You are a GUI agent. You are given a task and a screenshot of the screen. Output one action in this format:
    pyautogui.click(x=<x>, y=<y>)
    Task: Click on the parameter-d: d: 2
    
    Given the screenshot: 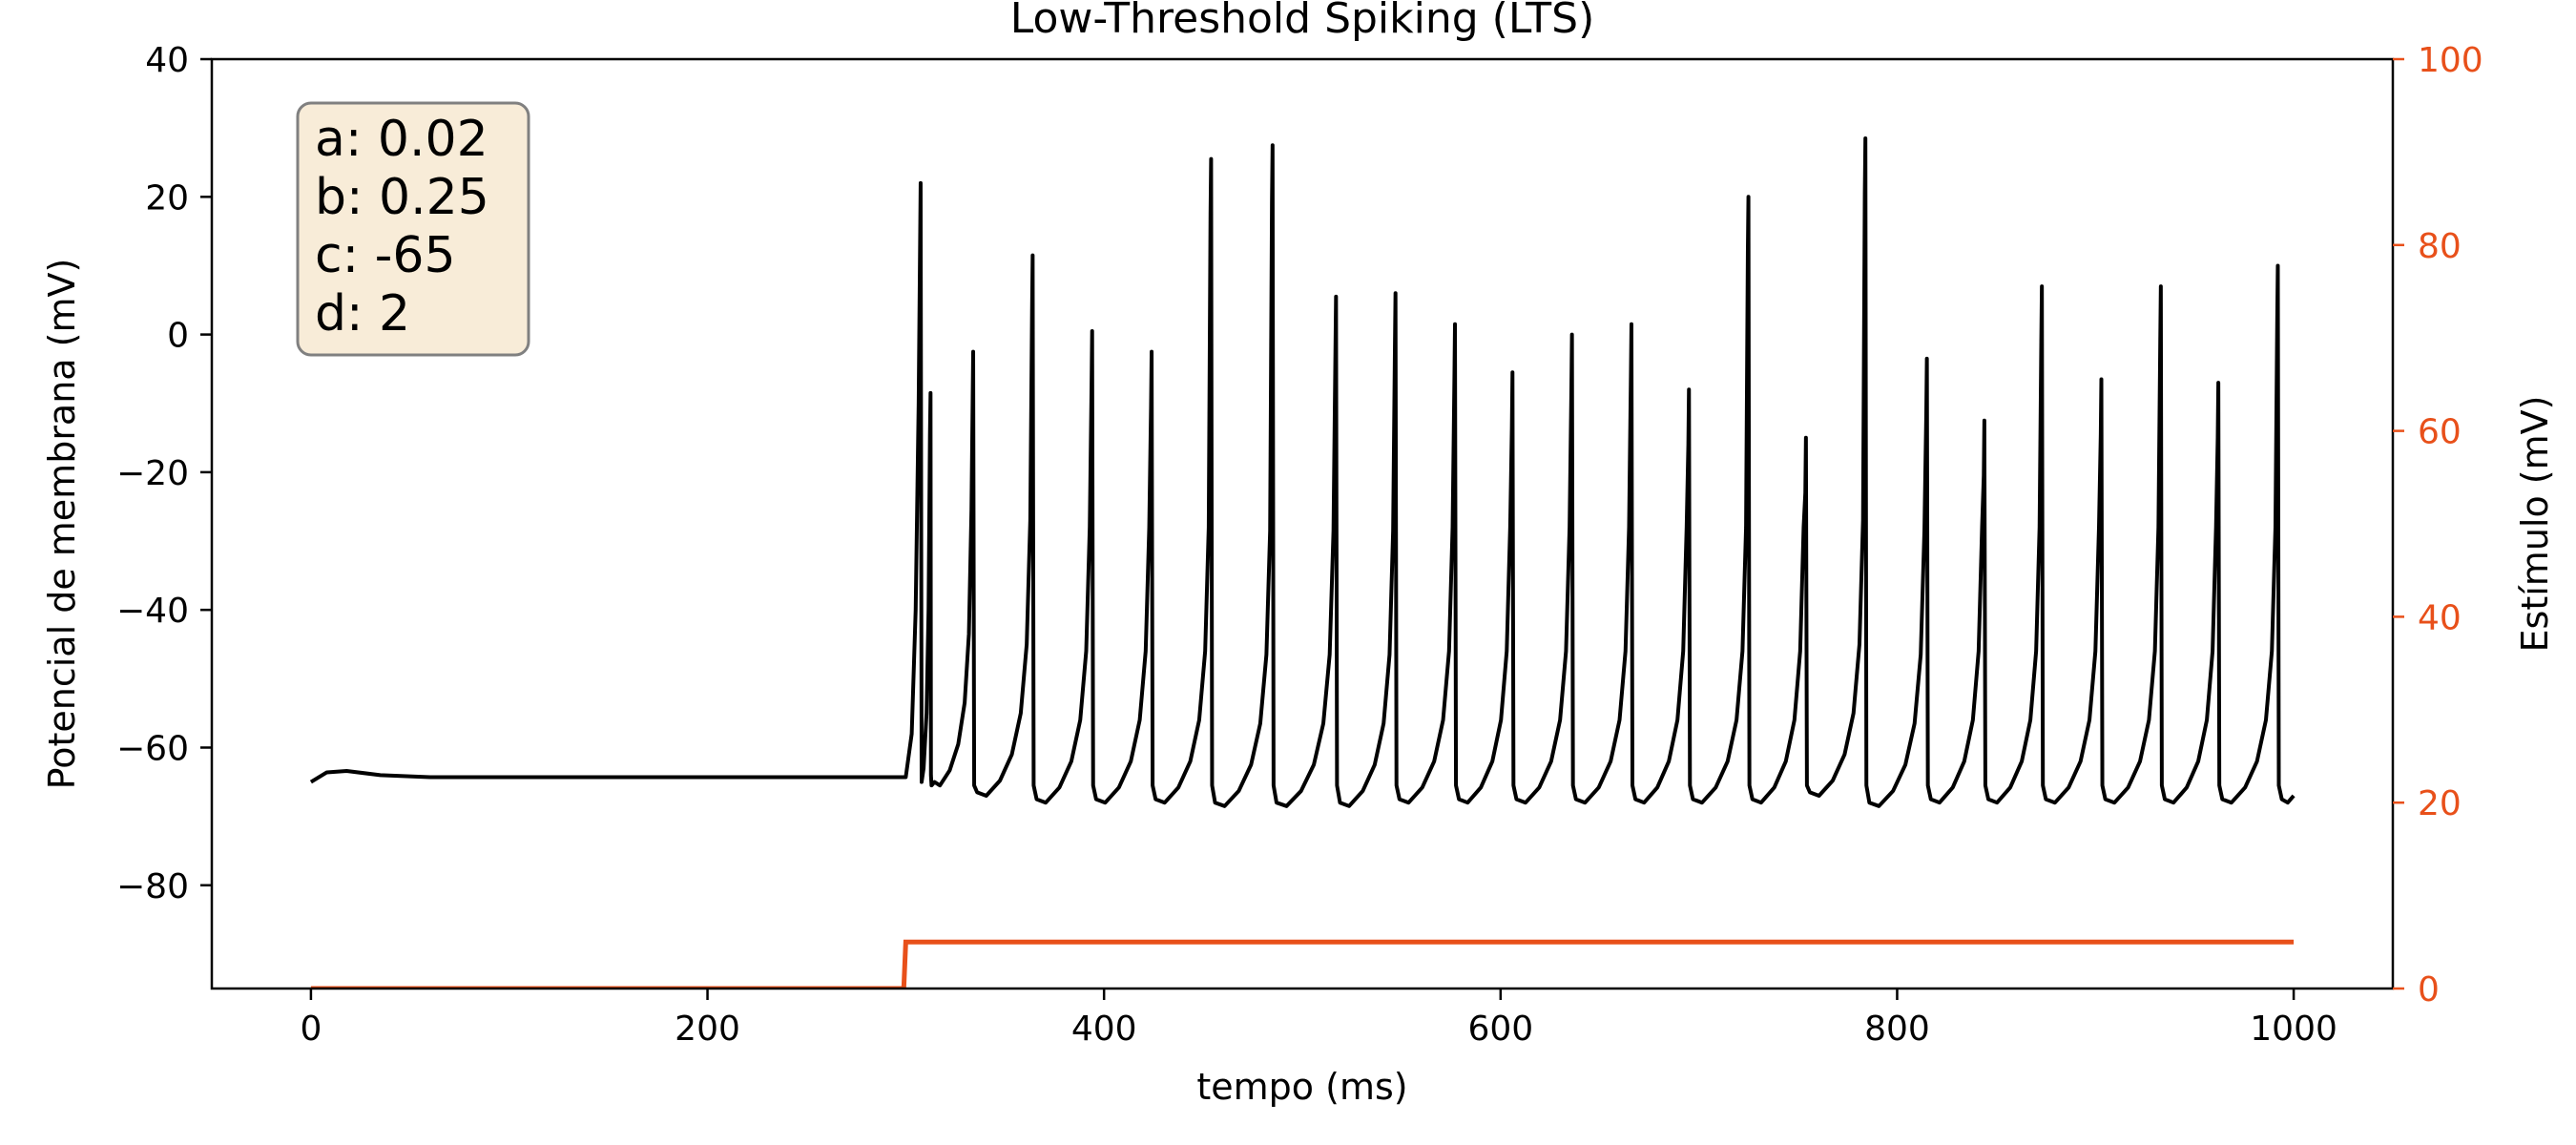 What is the action you would take?
    pyautogui.click(x=362, y=314)
    